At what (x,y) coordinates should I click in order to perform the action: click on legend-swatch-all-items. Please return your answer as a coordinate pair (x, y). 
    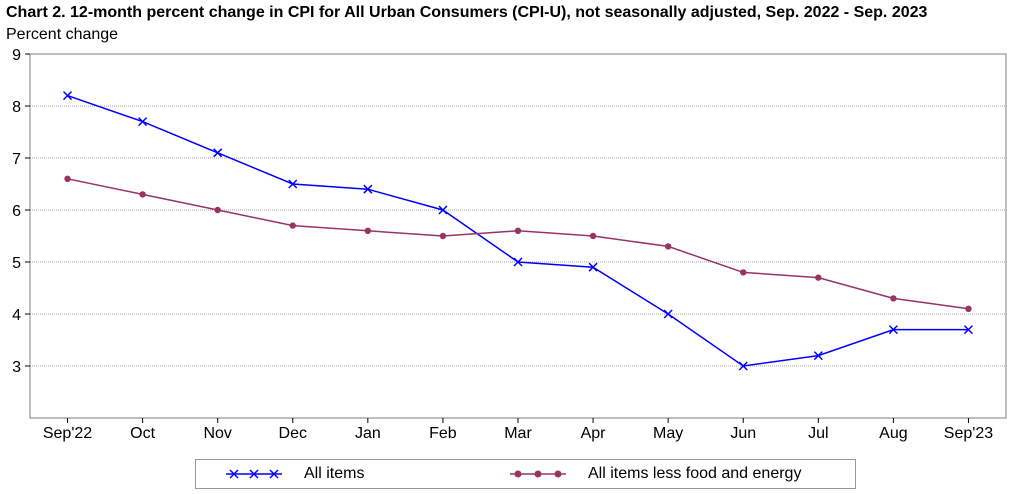
    Looking at the image, I should click on (254, 474).